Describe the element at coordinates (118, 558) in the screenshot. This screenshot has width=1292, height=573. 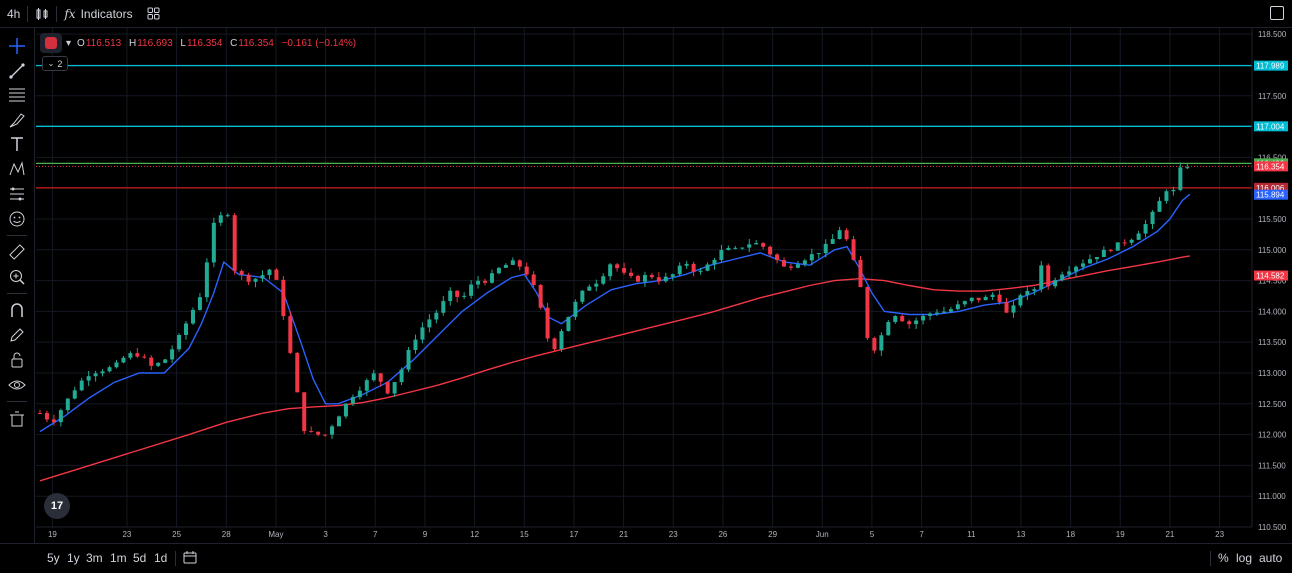
I see `range-1m: 1m` at that location.